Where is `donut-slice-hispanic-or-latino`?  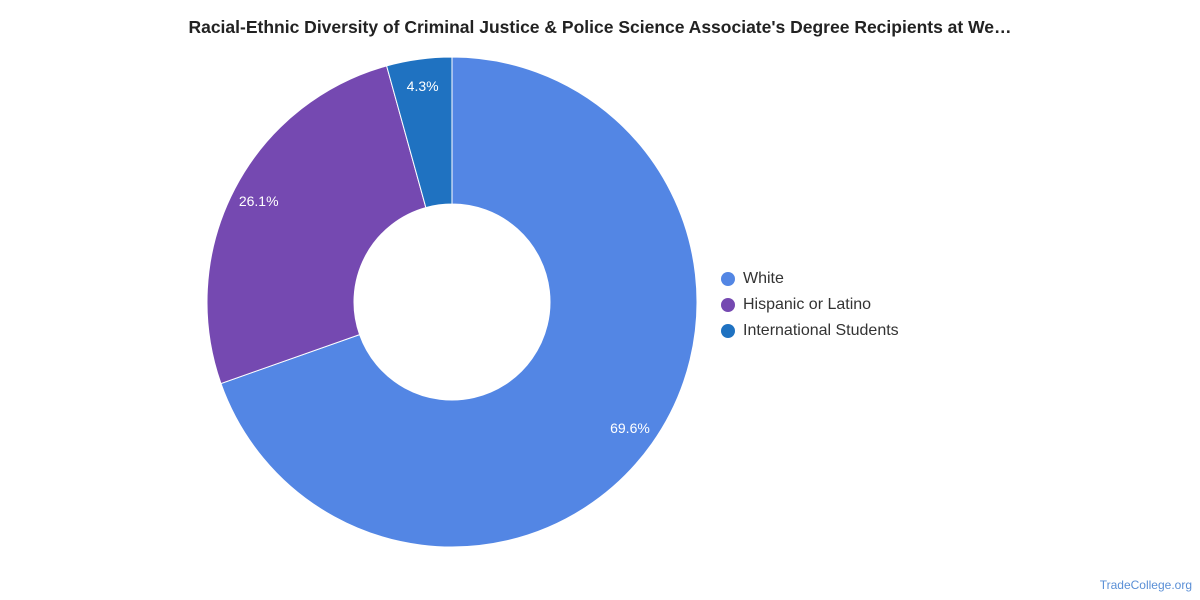 donut-slice-hispanic-or-latino is located at coordinates (316, 225).